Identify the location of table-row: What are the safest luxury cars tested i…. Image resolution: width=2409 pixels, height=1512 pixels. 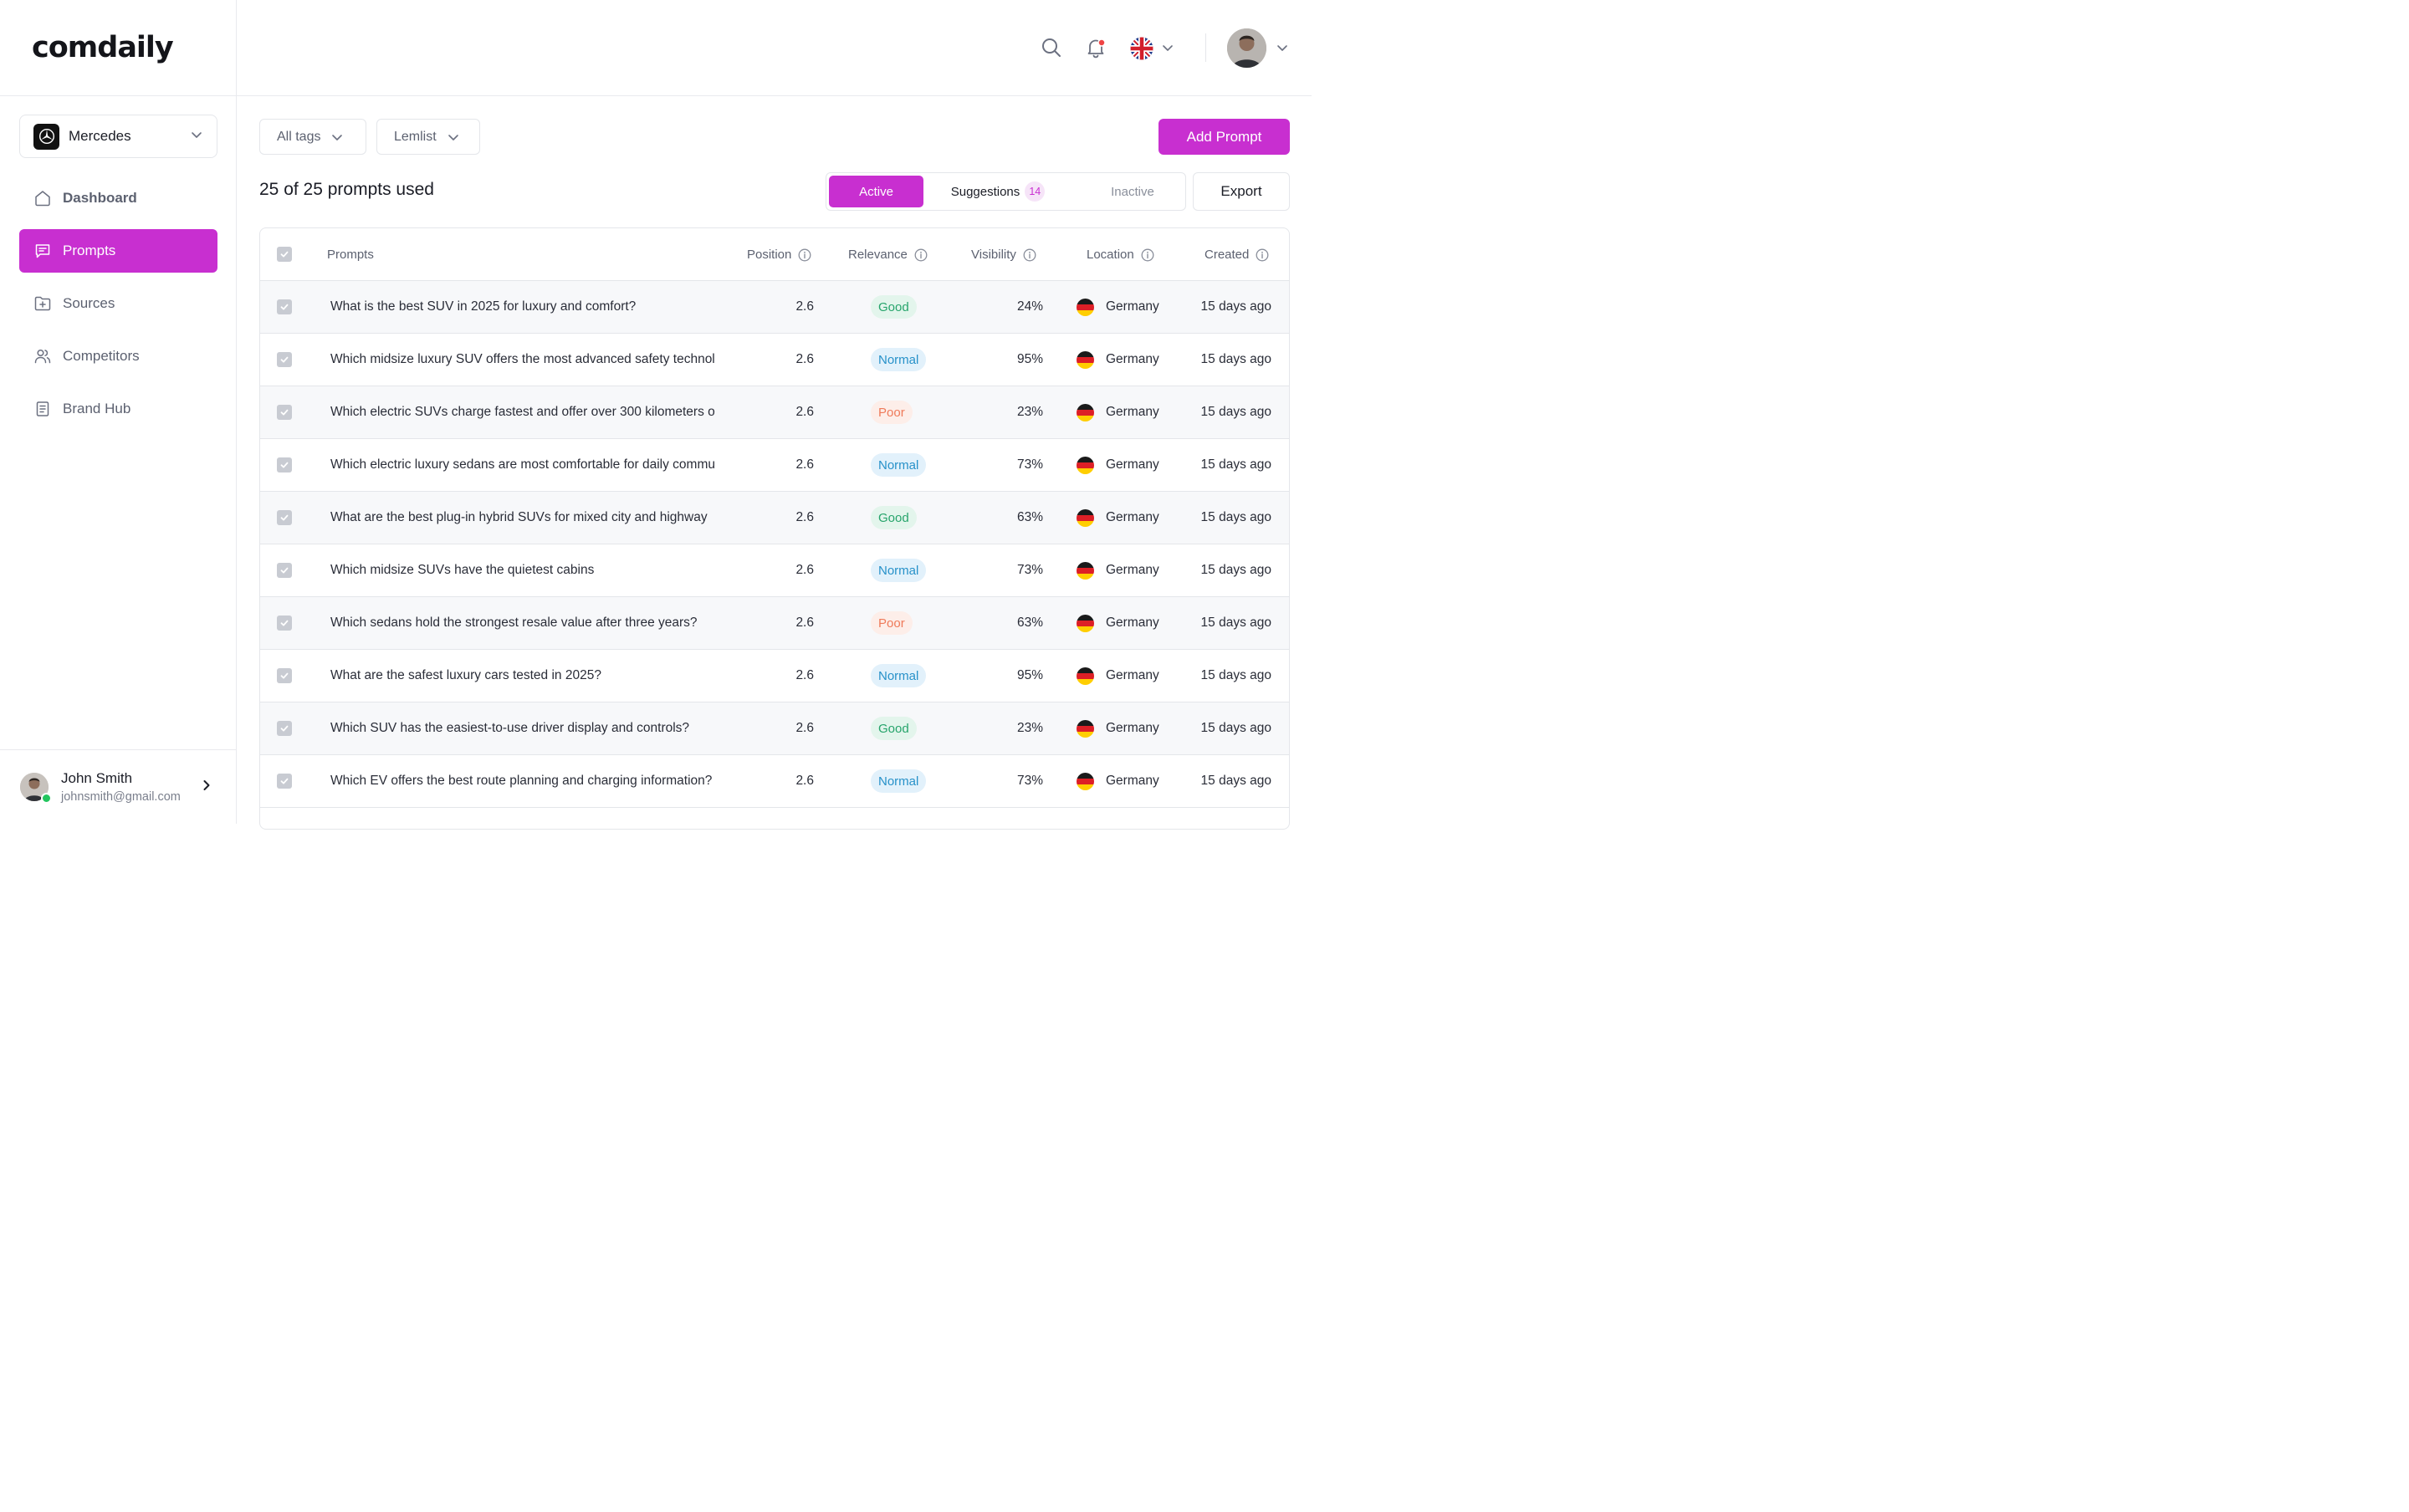
(774, 676).